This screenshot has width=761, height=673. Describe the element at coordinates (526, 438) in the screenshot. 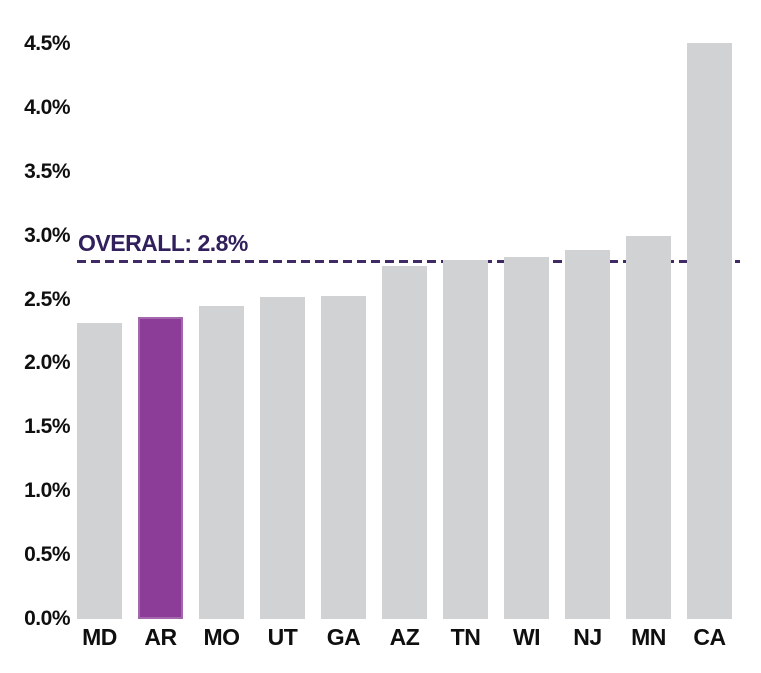

I see `bar-wi` at that location.